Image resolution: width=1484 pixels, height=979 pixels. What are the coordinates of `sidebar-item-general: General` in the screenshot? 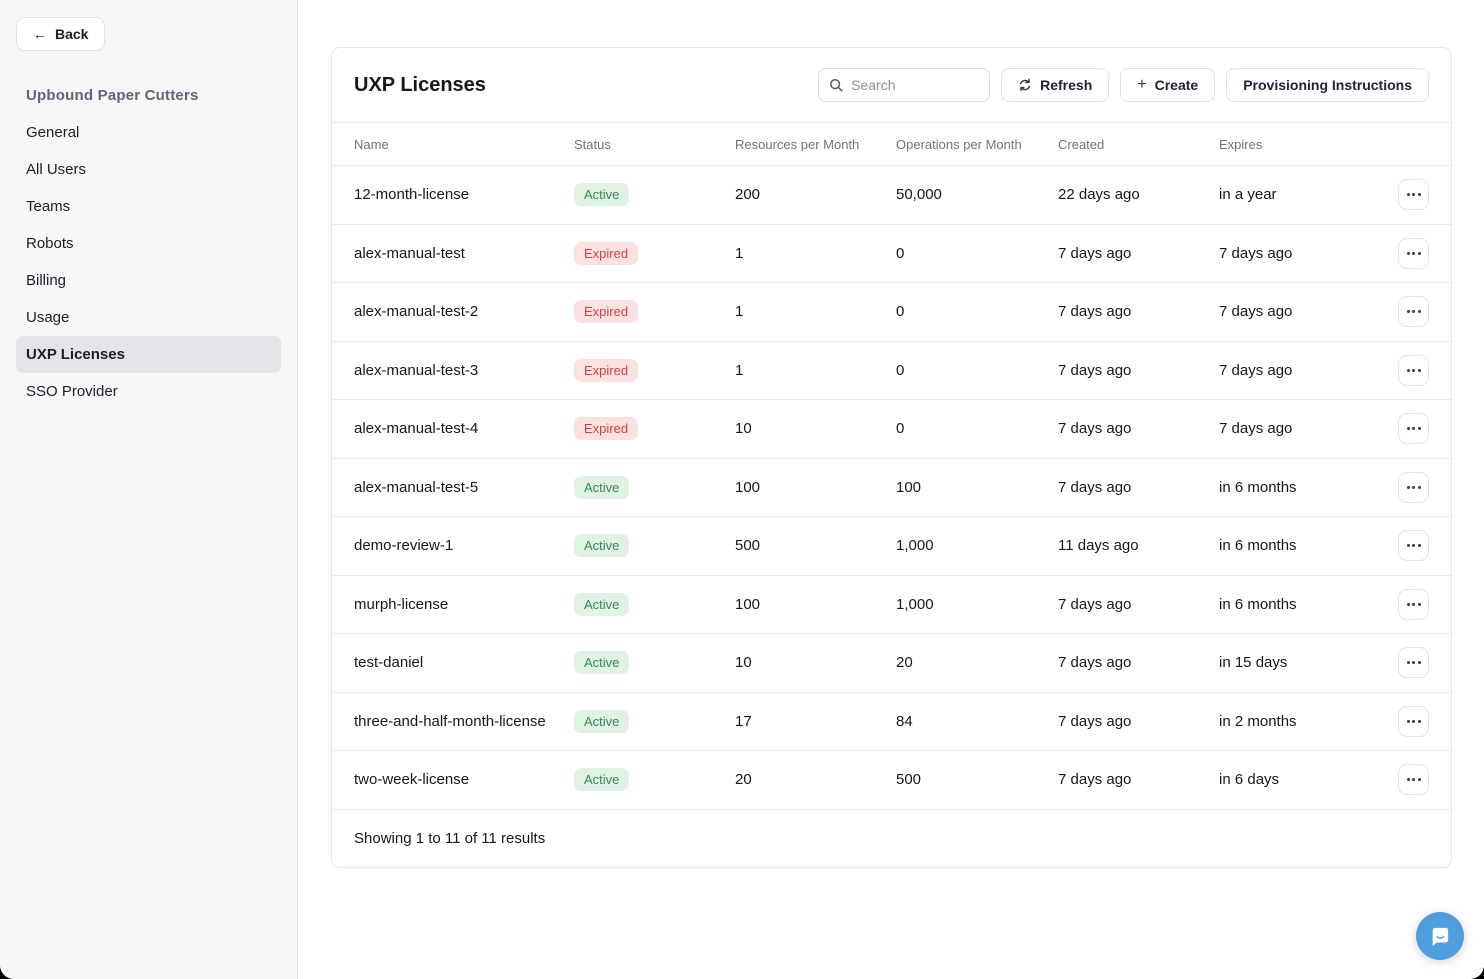 It's located at (148, 132).